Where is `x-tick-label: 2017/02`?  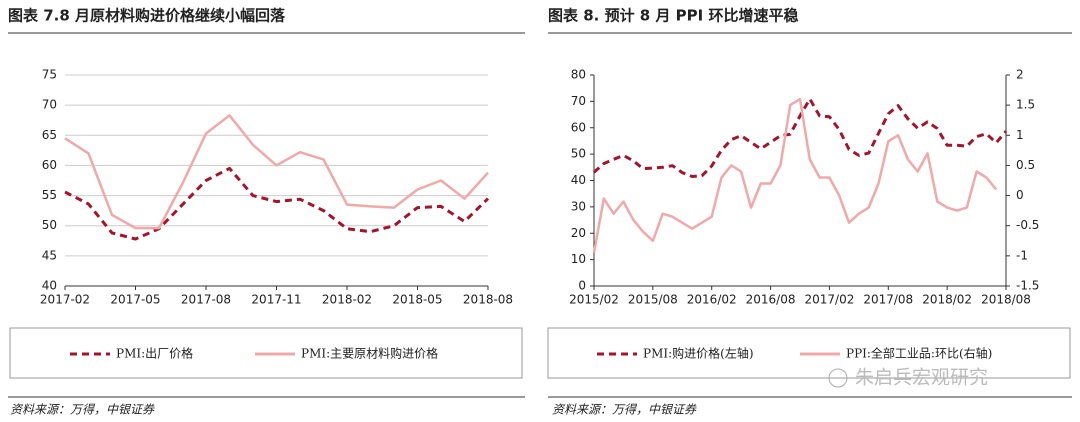
x-tick-label: 2017/02 is located at coordinates (829, 300).